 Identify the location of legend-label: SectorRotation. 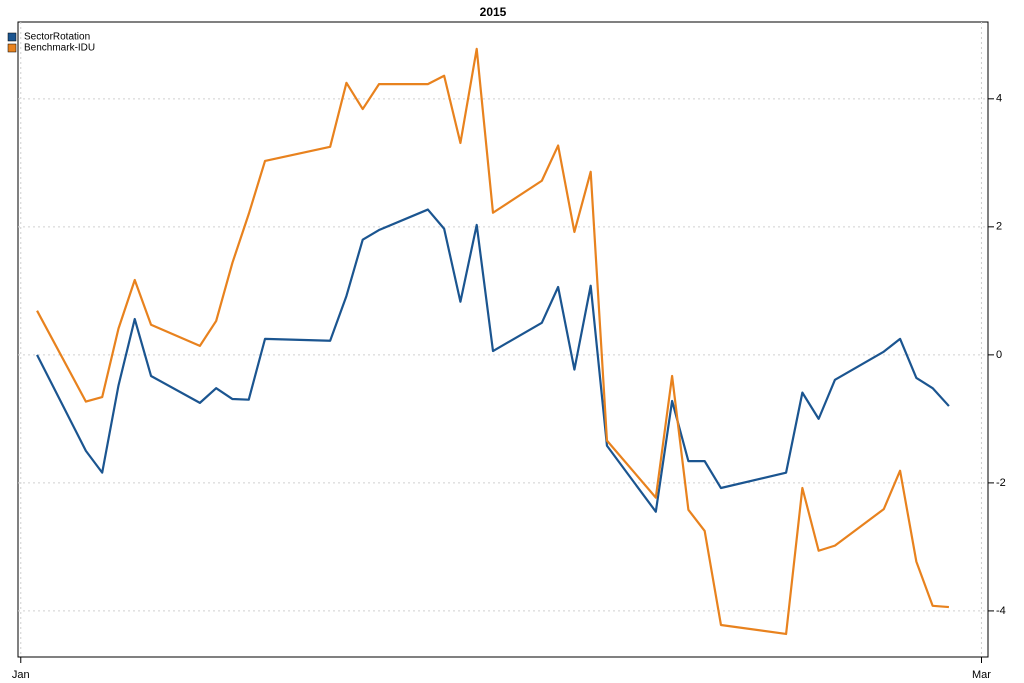
(57, 37).